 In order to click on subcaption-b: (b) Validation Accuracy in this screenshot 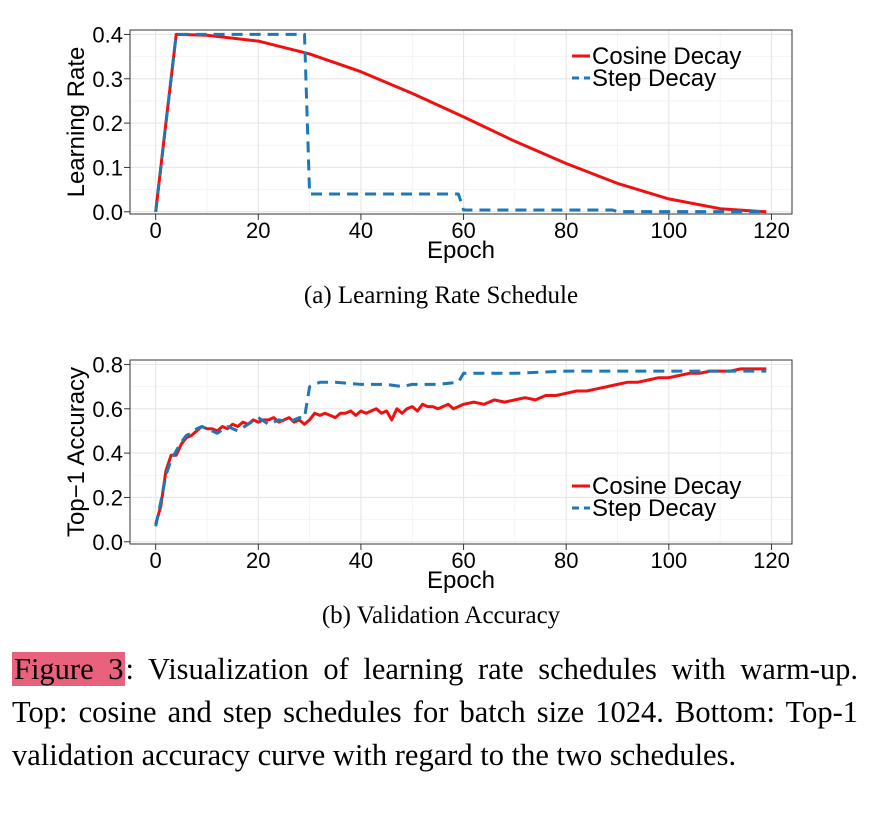, I will do `click(441, 615)`.